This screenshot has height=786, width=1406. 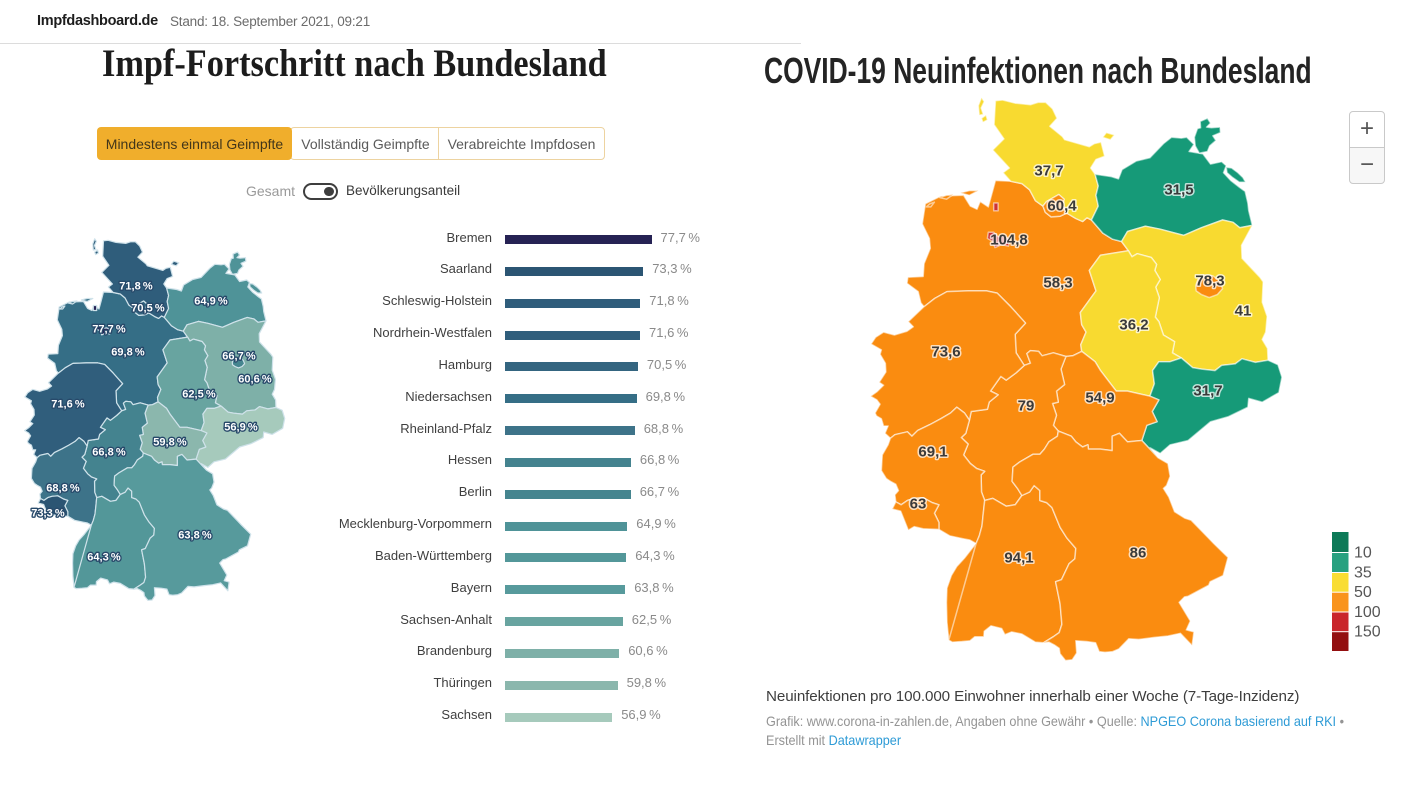 I want to click on svg-text: 31,5, so click(x=1178, y=190).